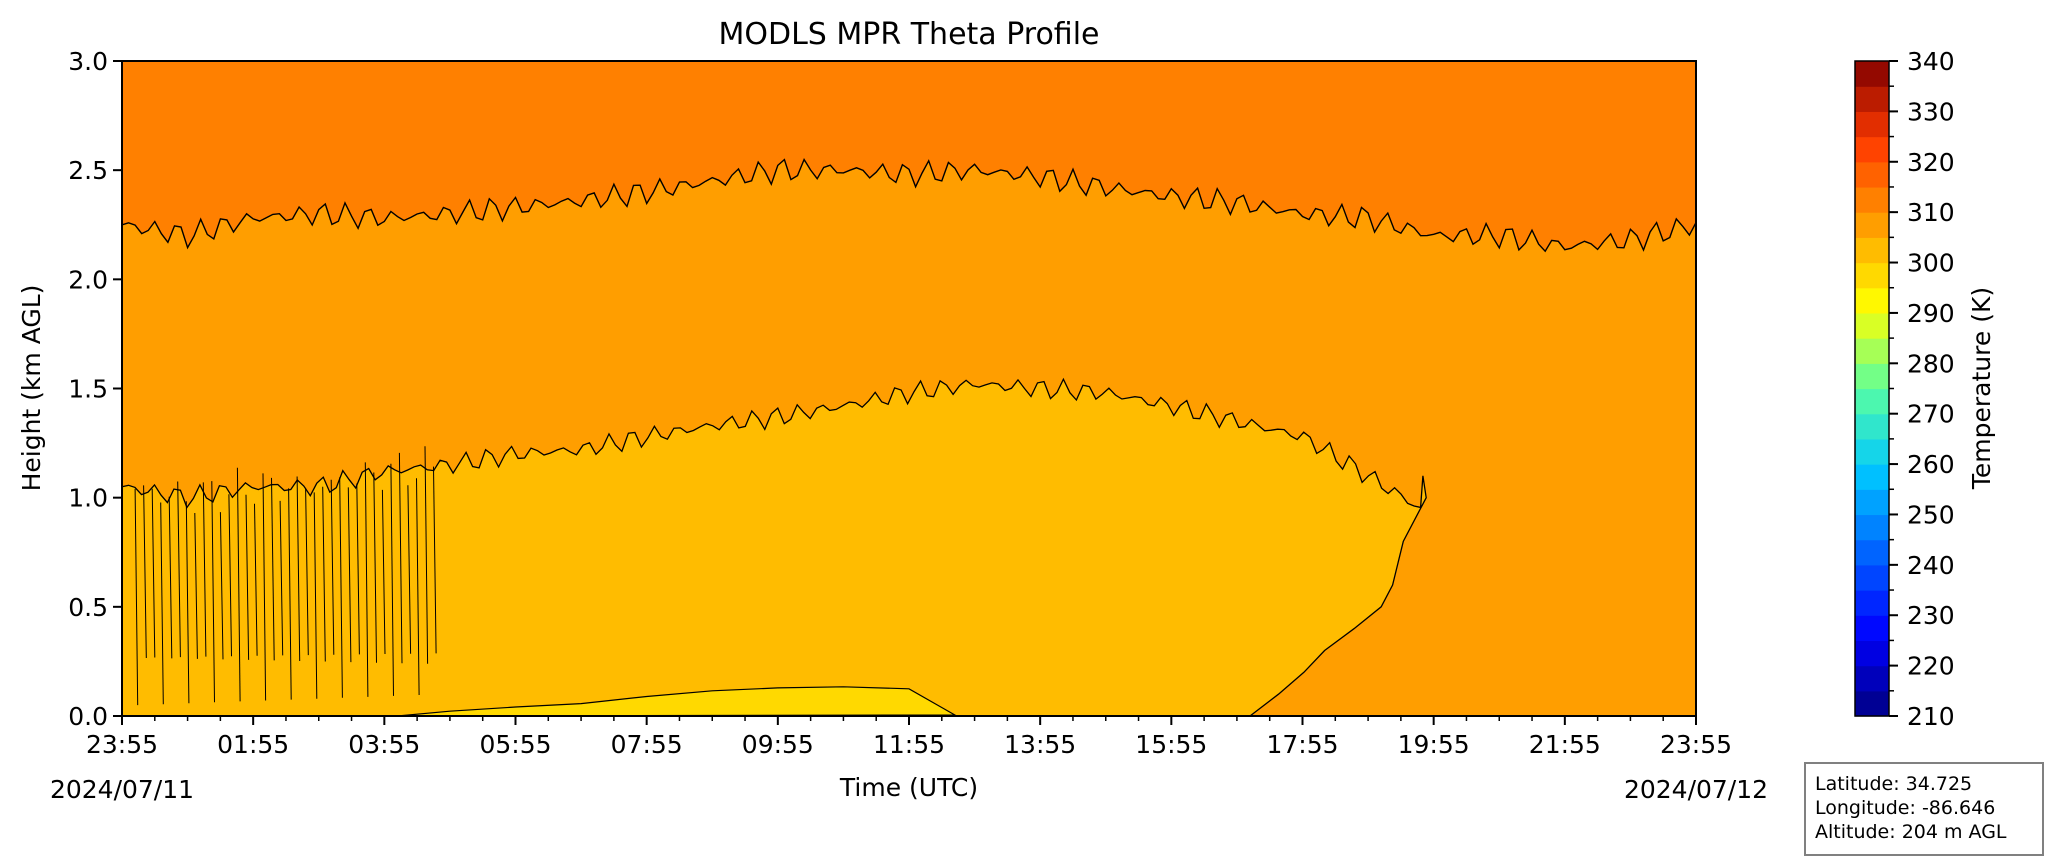 The height and width of the screenshot is (867, 2055). Describe the element at coordinates (88, 716) in the screenshot. I see `y-tick-label: 0.0` at that location.